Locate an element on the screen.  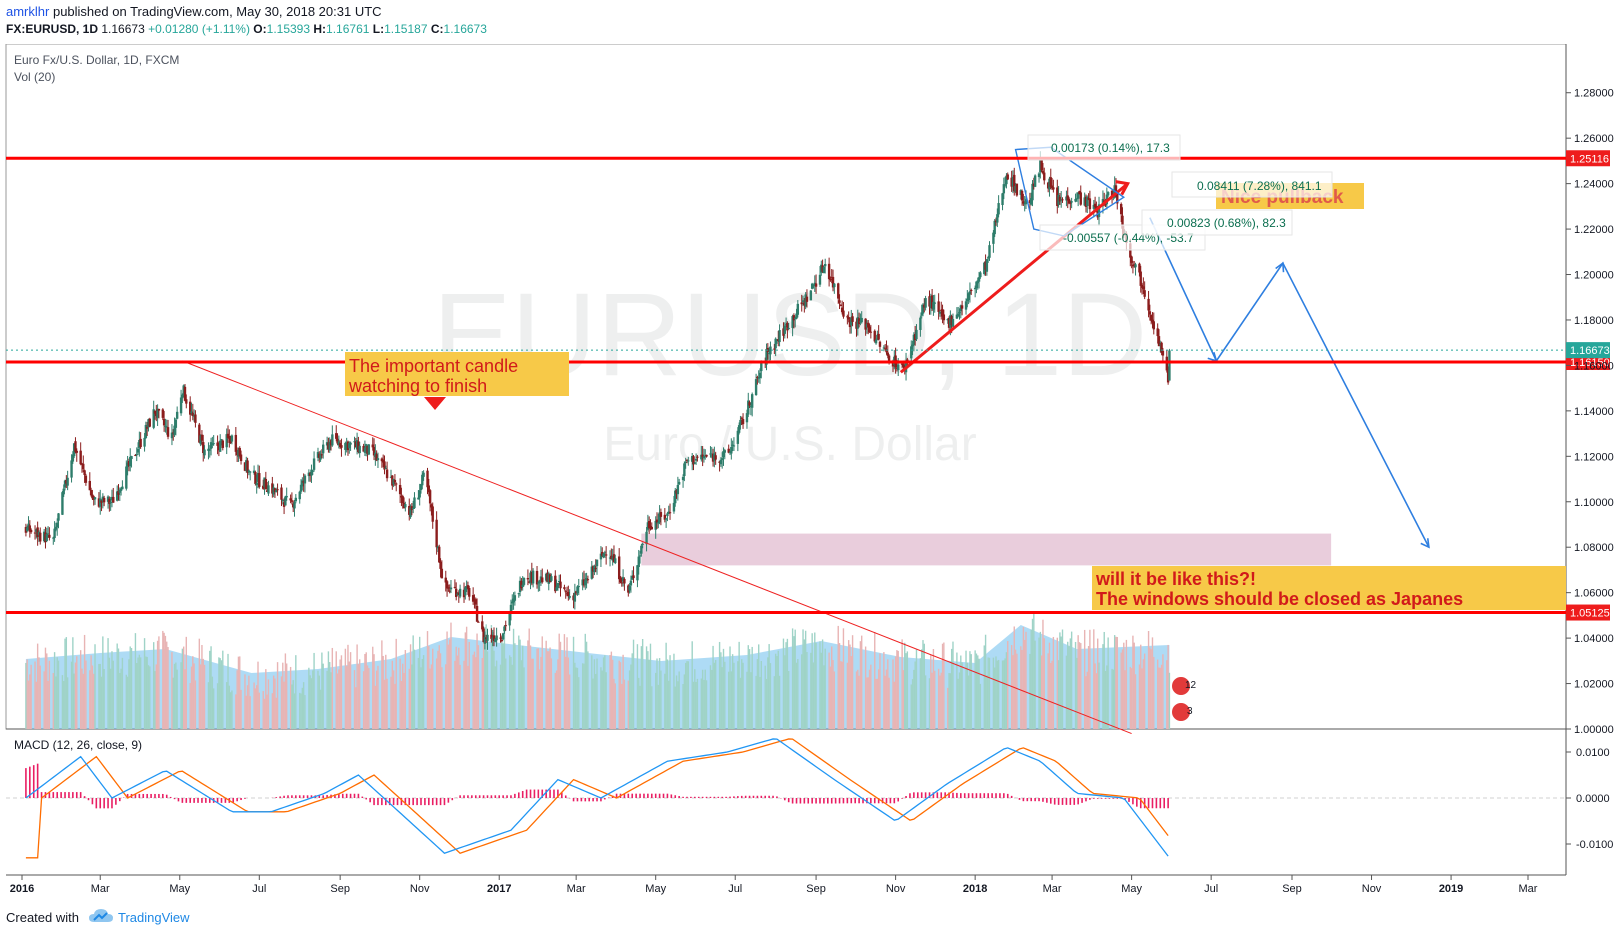
event-count: 12 is located at coordinates (1191, 685).